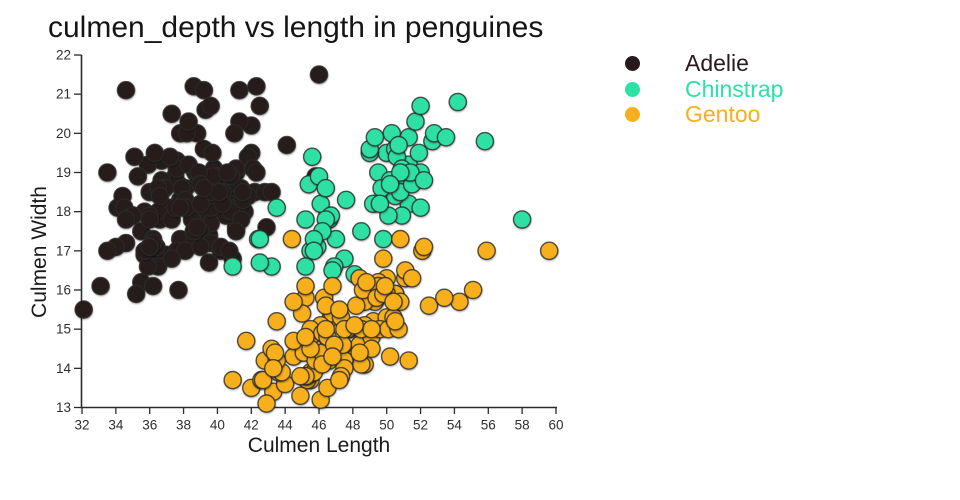 The height and width of the screenshot is (500, 960). Describe the element at coordinates (555, 425) in the screenshot. I see `x-tick-label: 60` at that location.